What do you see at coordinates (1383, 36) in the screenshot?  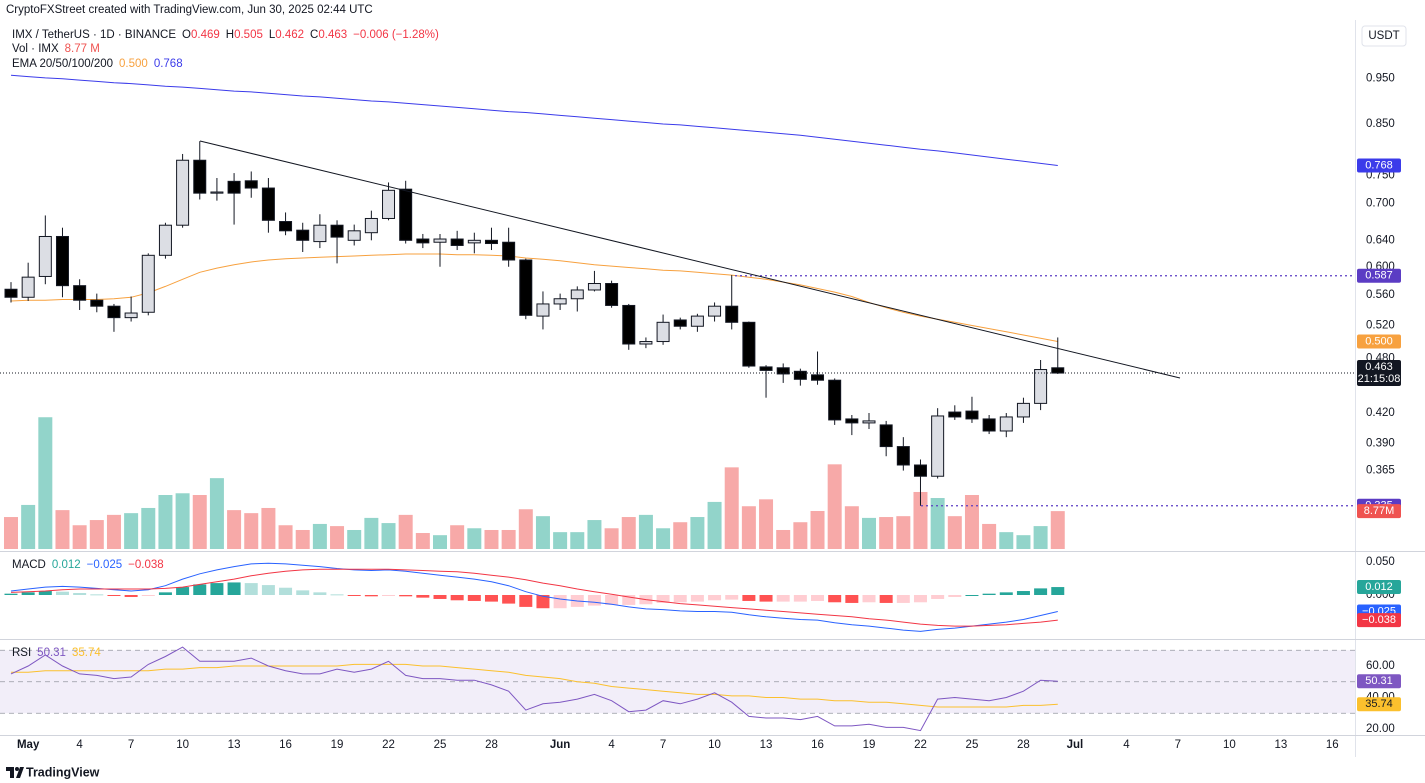 I see `currency: USDT` at bounding box center [1383, 36].